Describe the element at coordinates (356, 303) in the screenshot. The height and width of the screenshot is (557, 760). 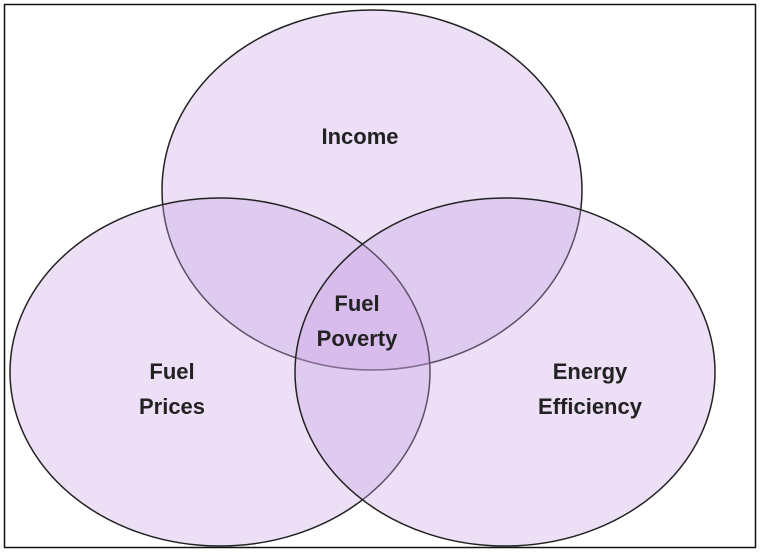
I see `intersection-label: Fuel` at that location.